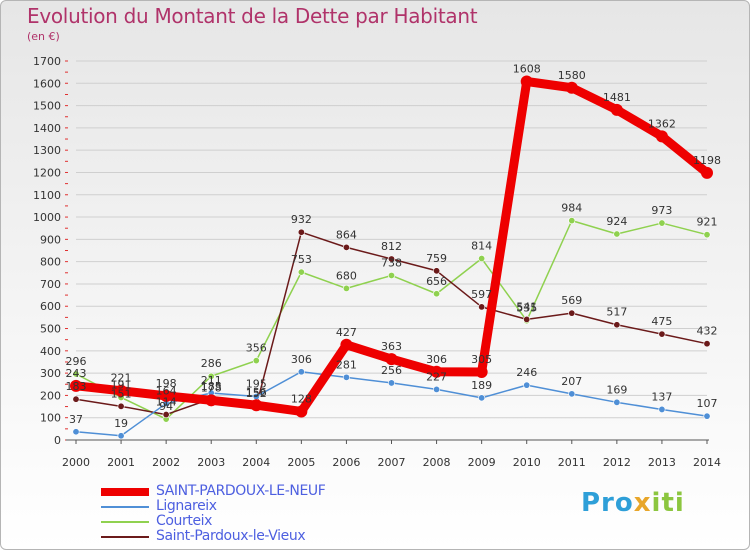 The width and height of the screenshot is (750, 550). I want to click on data-label: 195, so click(256, 384).